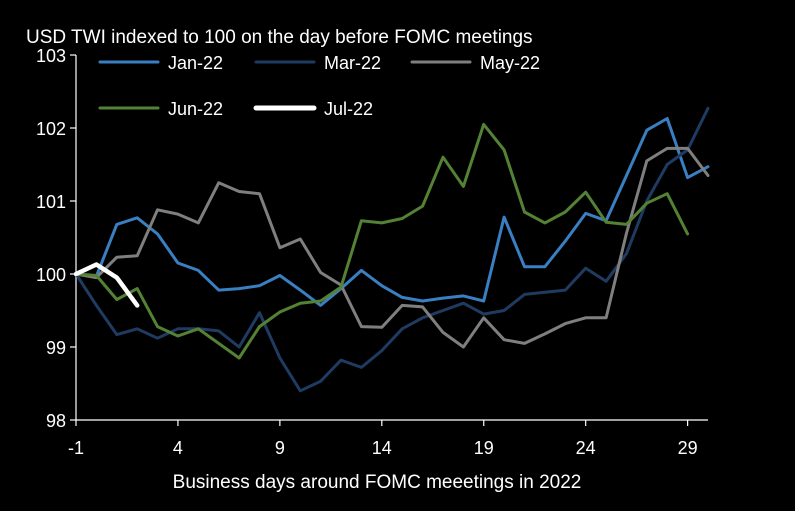 The image size is (795, 511). Describe the element at coordinates (178, 448) in the screenshot. I see `x-tick-label: 4` at that location.